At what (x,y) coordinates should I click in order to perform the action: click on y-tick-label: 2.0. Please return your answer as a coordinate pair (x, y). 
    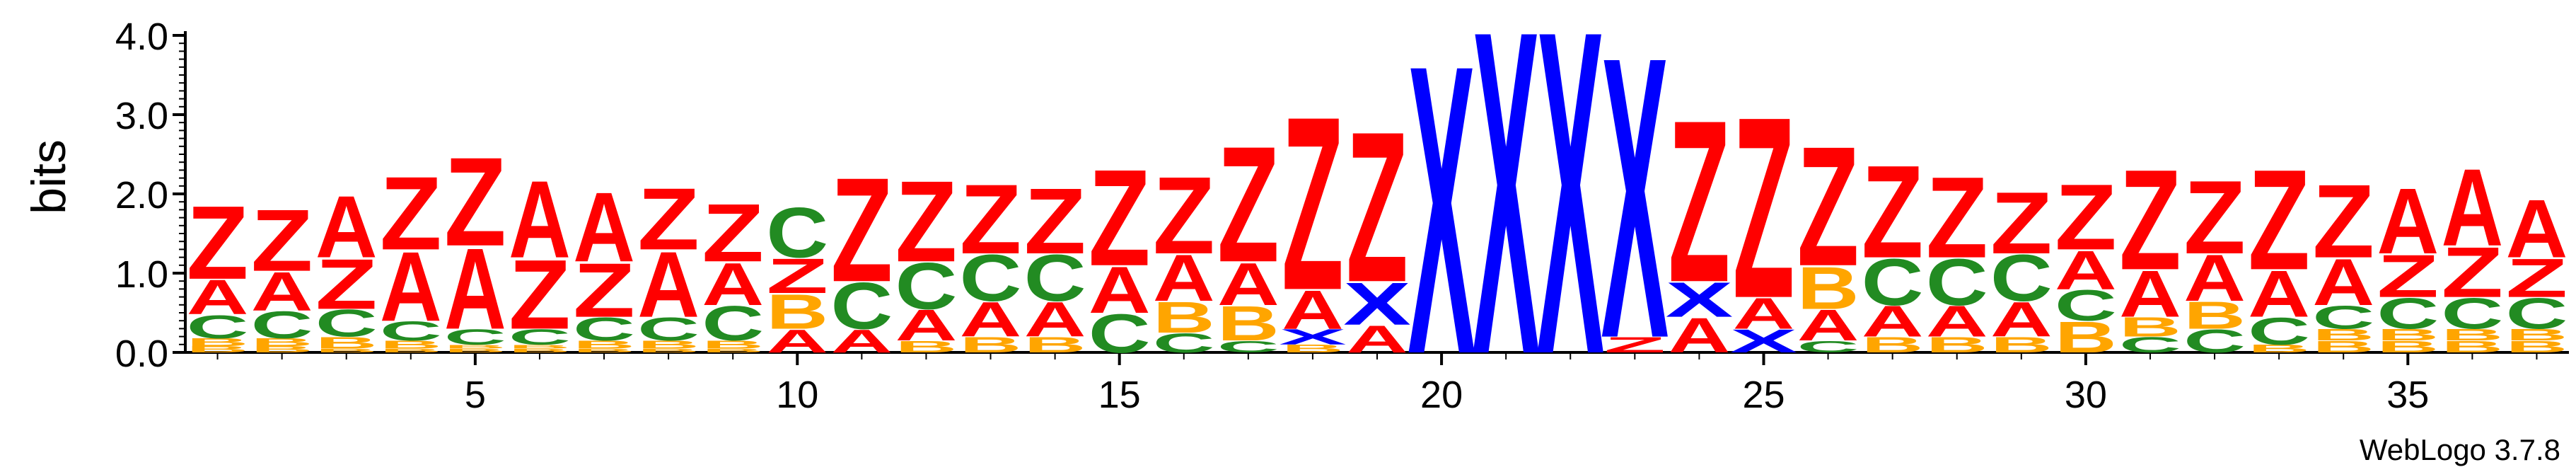
    Looking at the image, I should click on (141, 195).